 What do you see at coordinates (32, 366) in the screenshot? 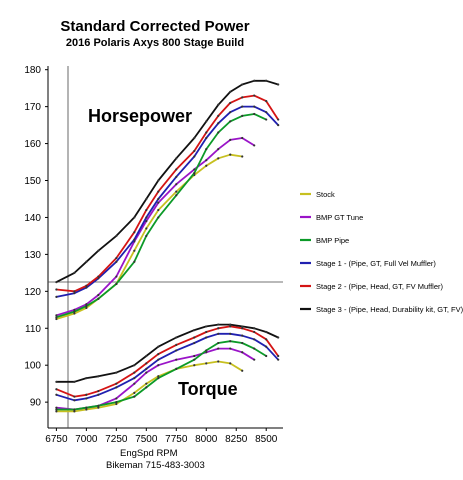
I see `y-tick-label: 100` at bounding box center [32, 366].